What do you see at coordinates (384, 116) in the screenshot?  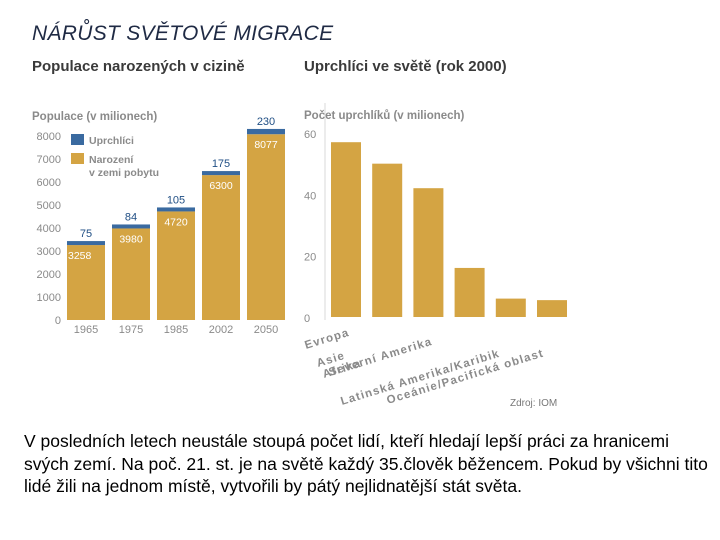 I see `right-y-axis-title: Počet uprchlíků (v milionech)` at bounding box center [384, 116].